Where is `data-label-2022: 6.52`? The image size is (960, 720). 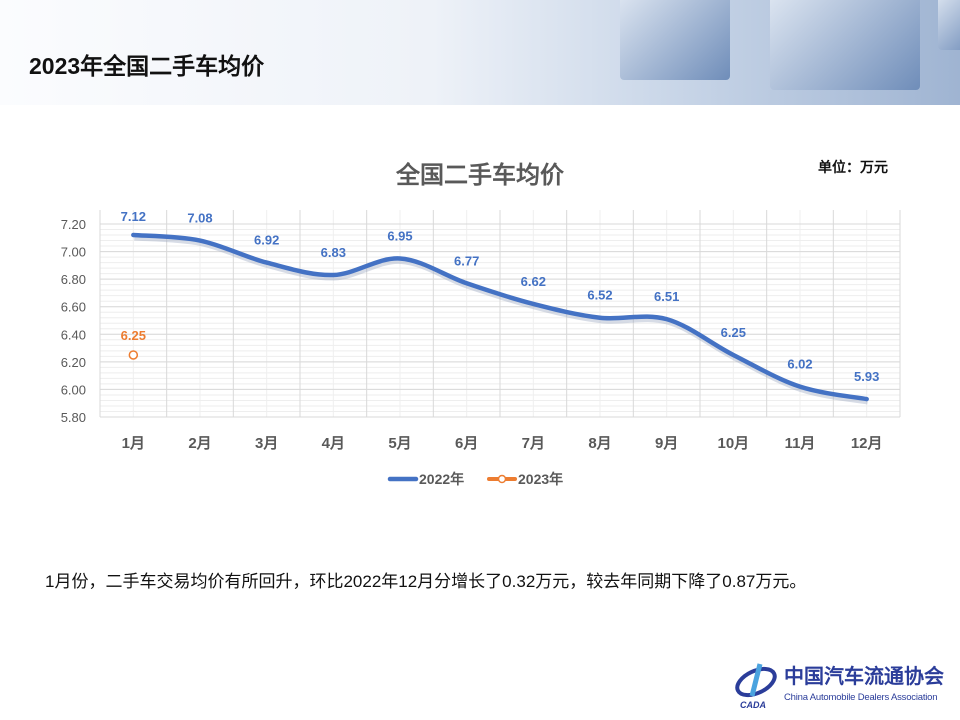
data-label-2022: 6.52 is located at coordinates (599, 295).